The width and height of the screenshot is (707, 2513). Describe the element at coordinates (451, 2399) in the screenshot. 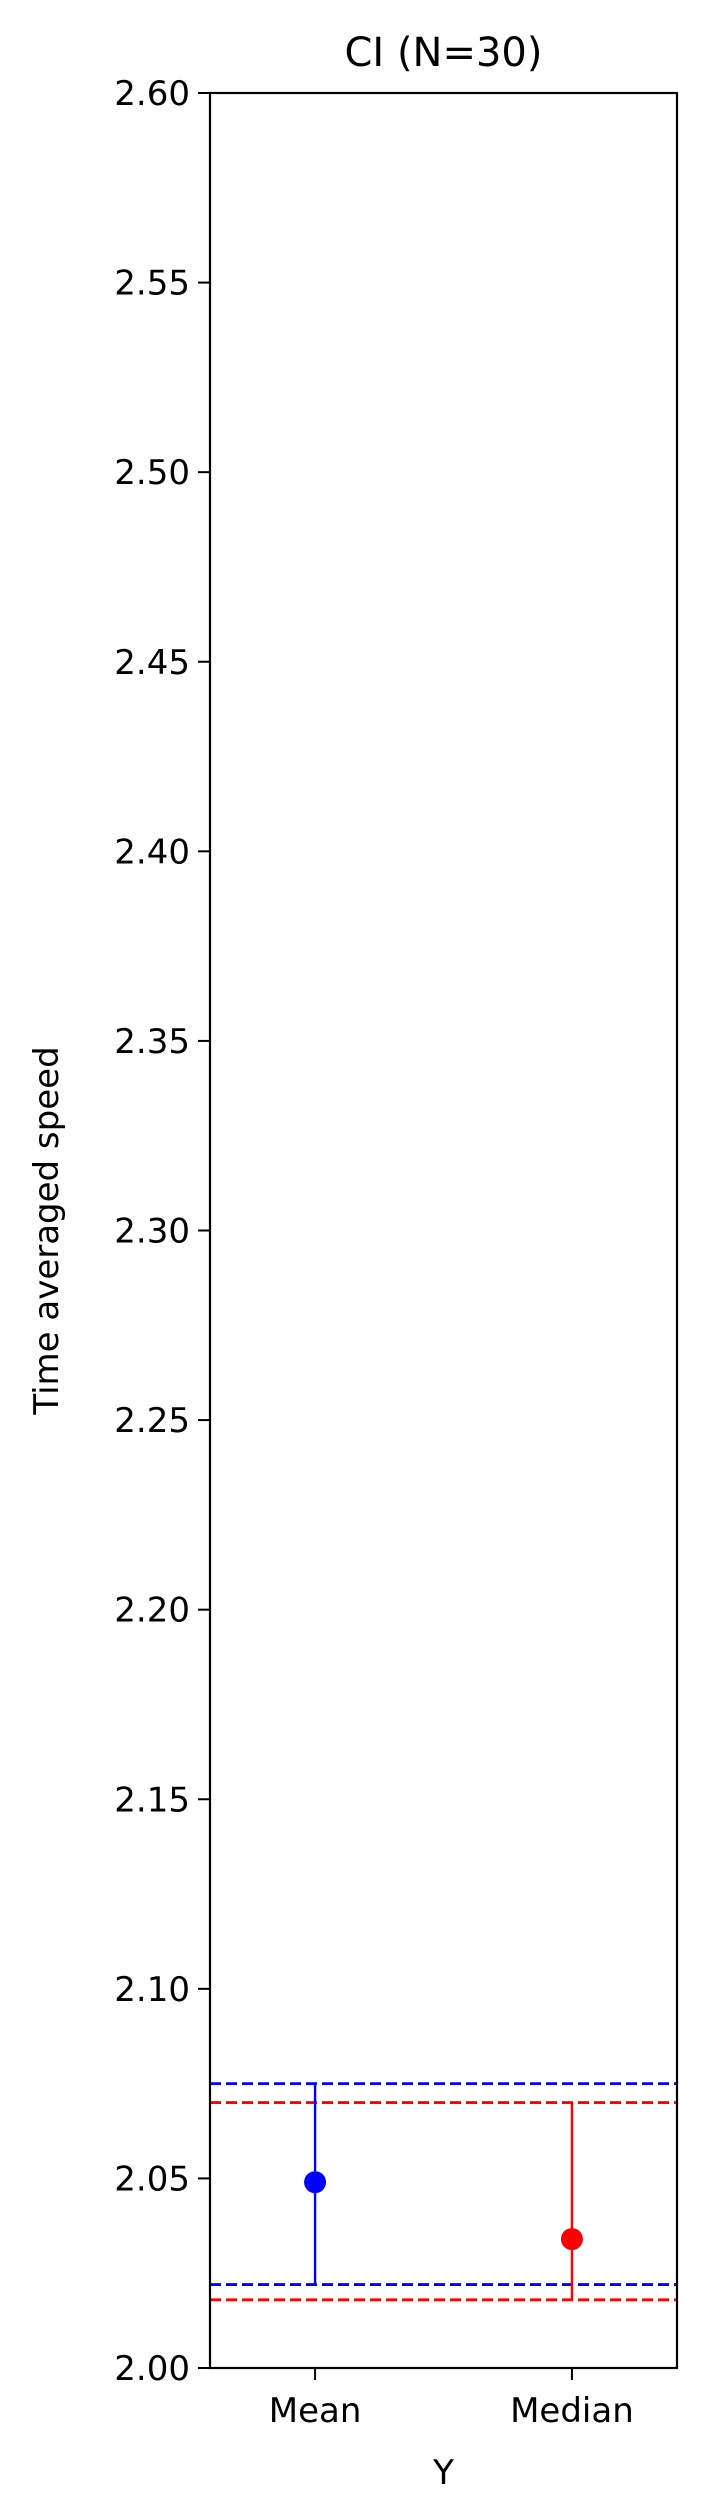

I see `x-axis-ticks: Mean Median` at that location.